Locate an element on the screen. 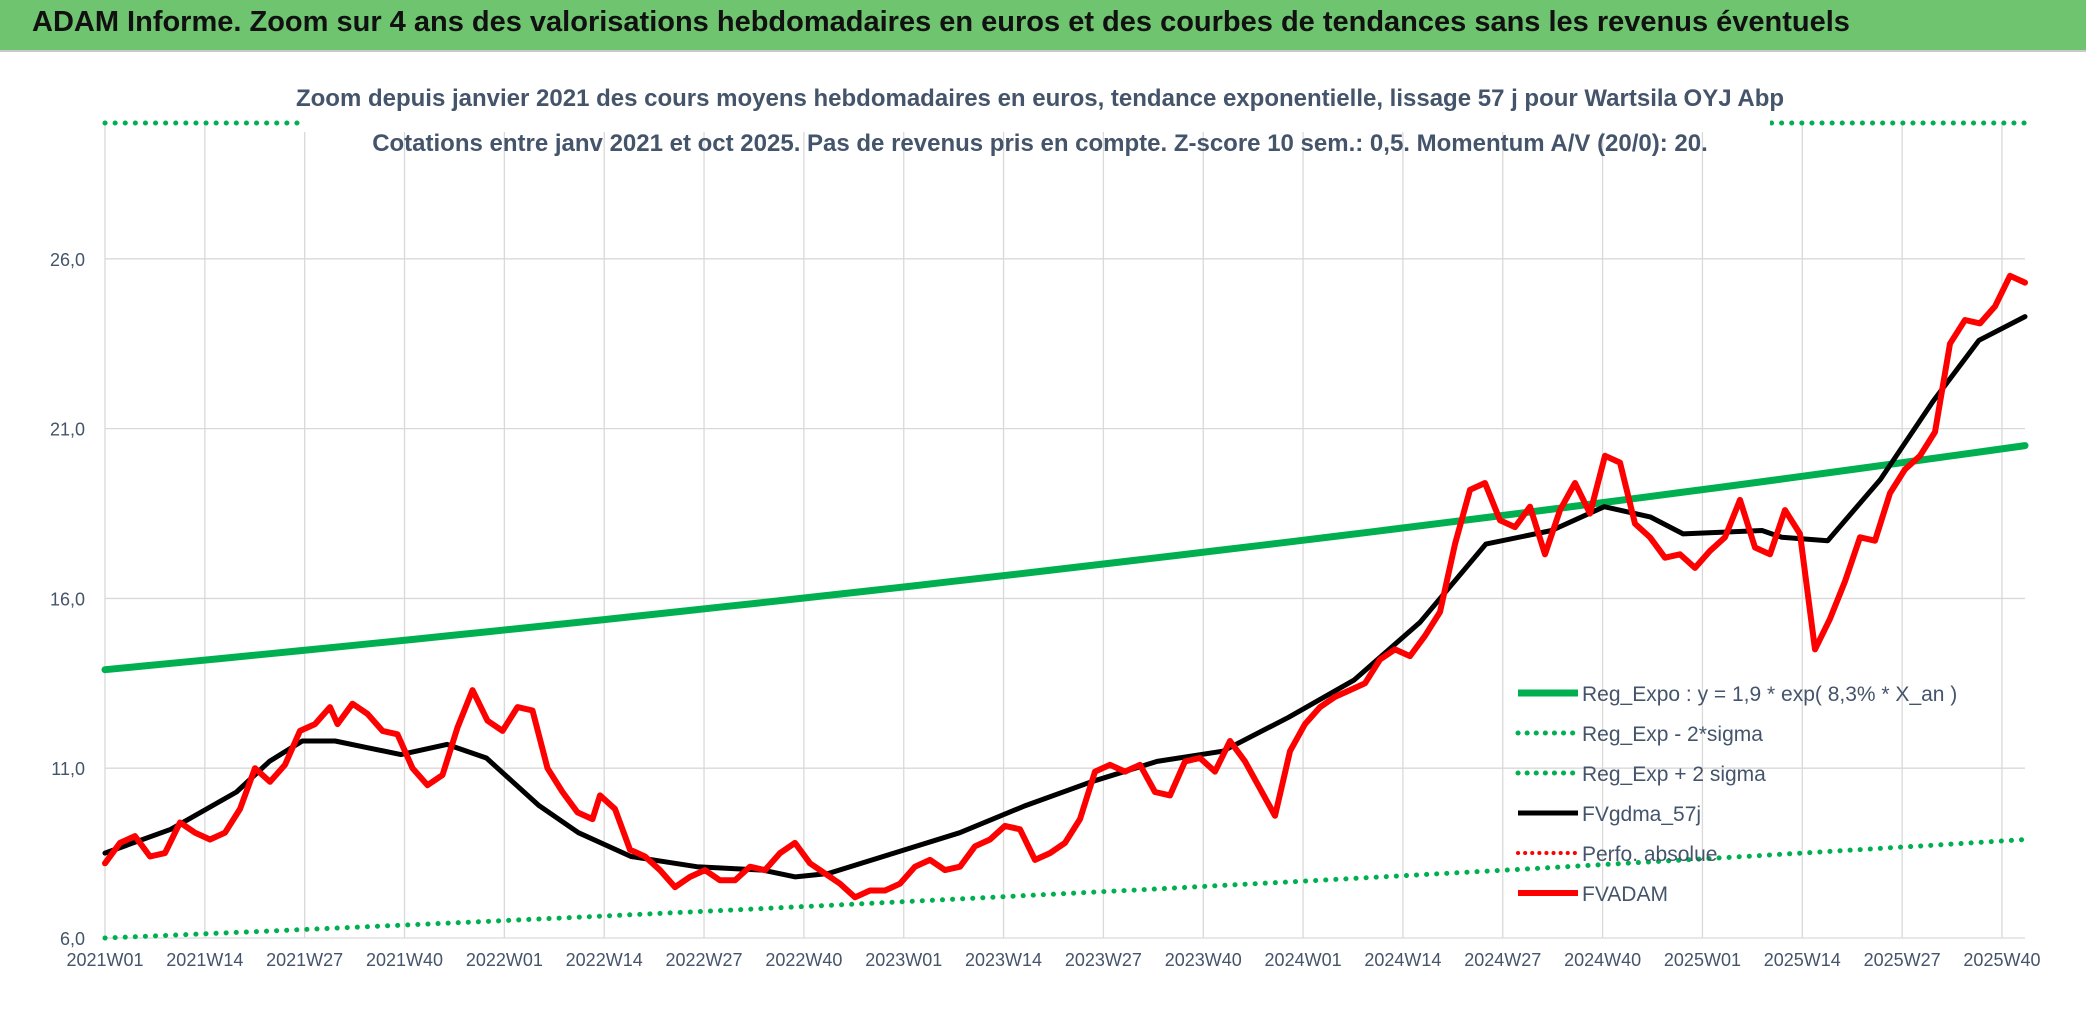  x-tick-label: 2024W01 is located at coordinates (1303, 960).